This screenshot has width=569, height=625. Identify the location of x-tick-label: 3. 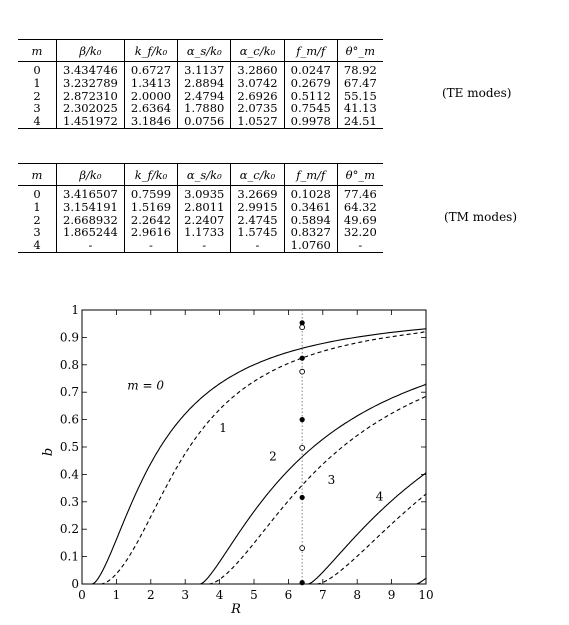
(185, 595).